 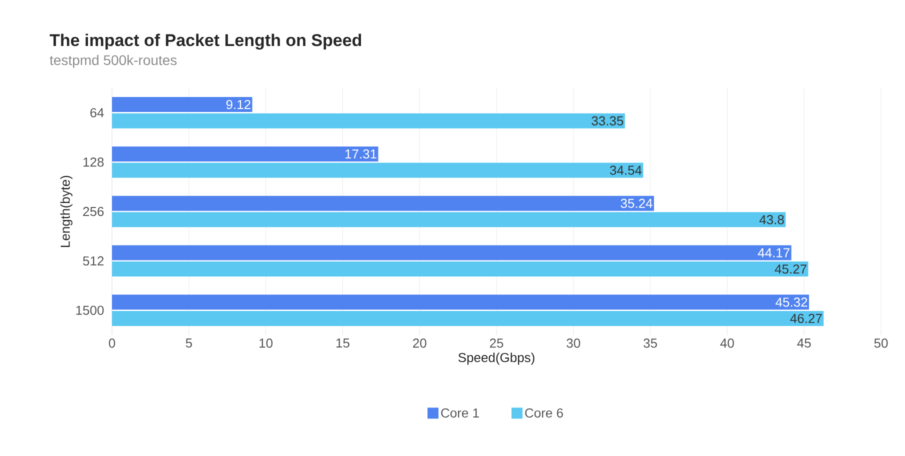 I want to click on x-tick-label: 0, so click(x=112, y=343).